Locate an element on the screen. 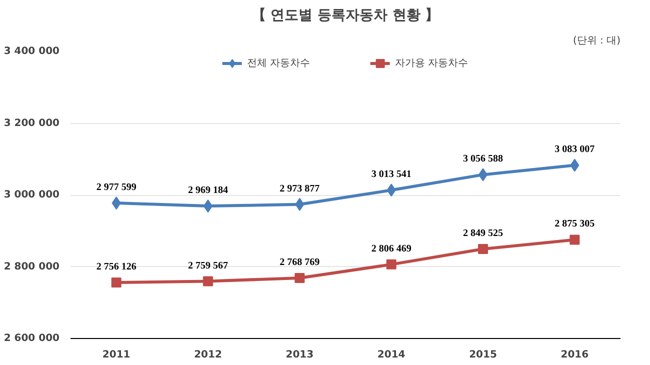 The height and width of the screenshot is (365, 650). y-tick-label: 2 800 000 is located at coordinates (32, 266).